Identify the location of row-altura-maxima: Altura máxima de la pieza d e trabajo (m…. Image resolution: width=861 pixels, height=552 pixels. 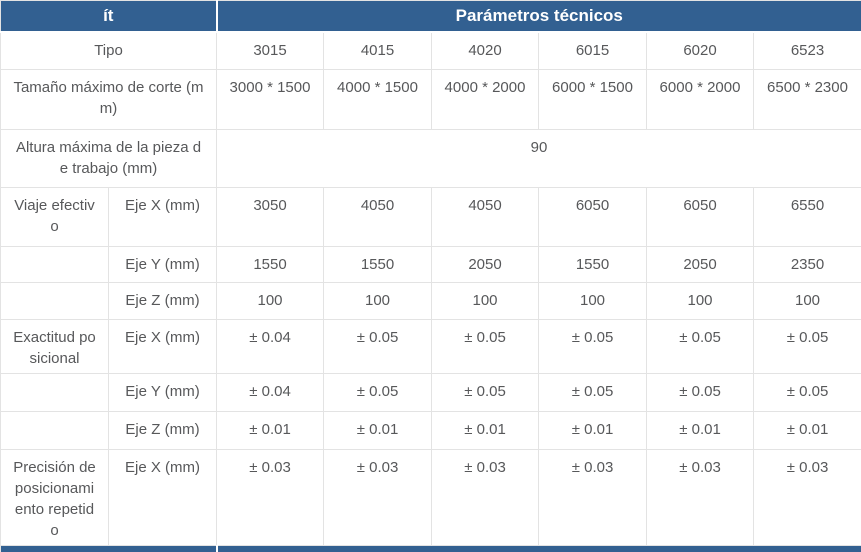
(430, 158).